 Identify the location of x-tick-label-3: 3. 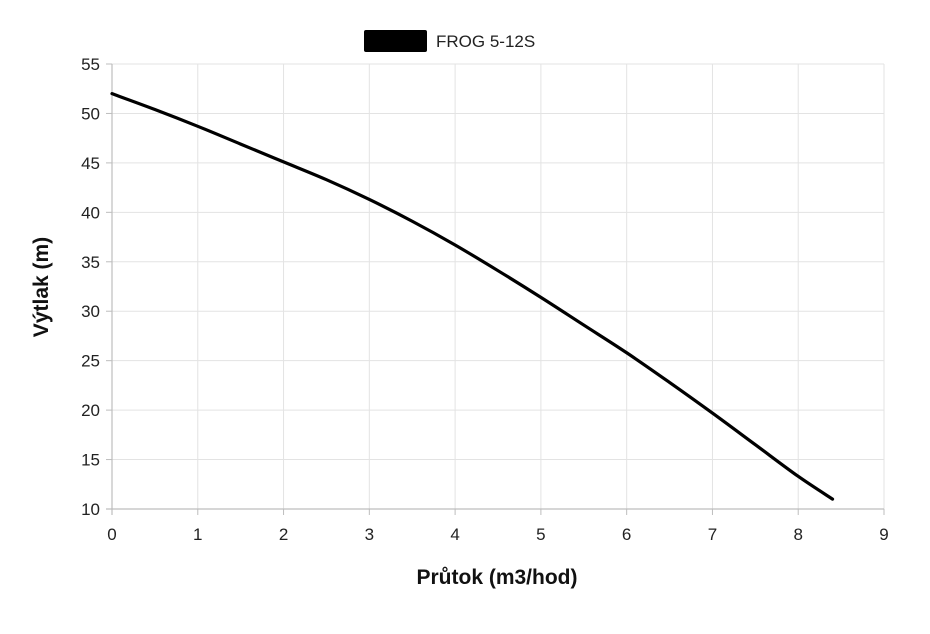
(369, 534).